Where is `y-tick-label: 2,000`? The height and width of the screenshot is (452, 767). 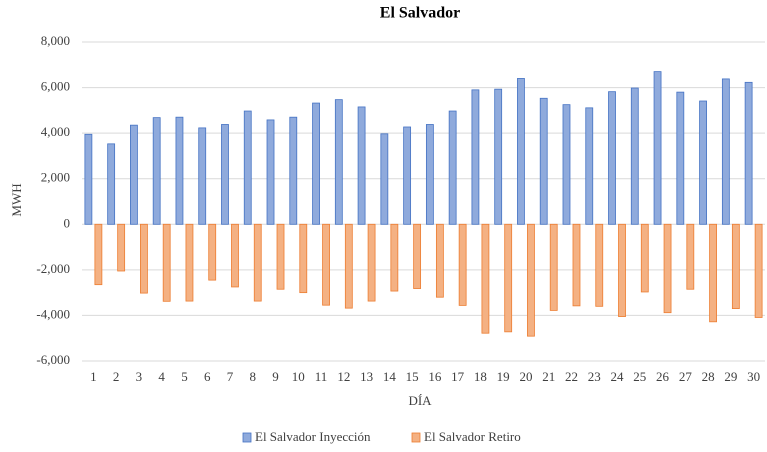 y-tick-label: 2,000 is located at coordinates (55, 177).